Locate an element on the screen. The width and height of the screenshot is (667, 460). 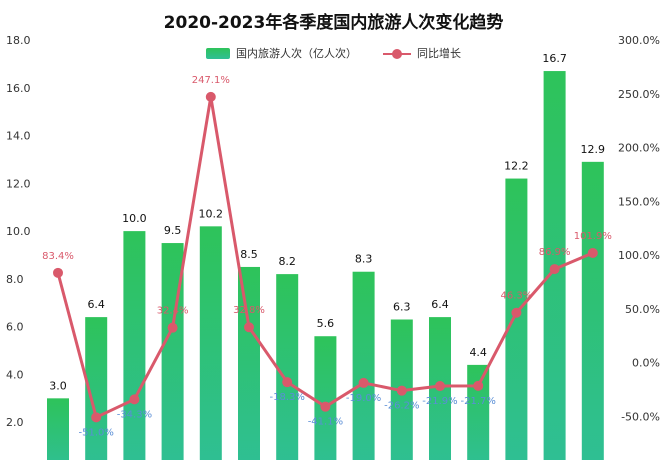
growth-value-label: 83.4% is located at coordinates (58, 256).